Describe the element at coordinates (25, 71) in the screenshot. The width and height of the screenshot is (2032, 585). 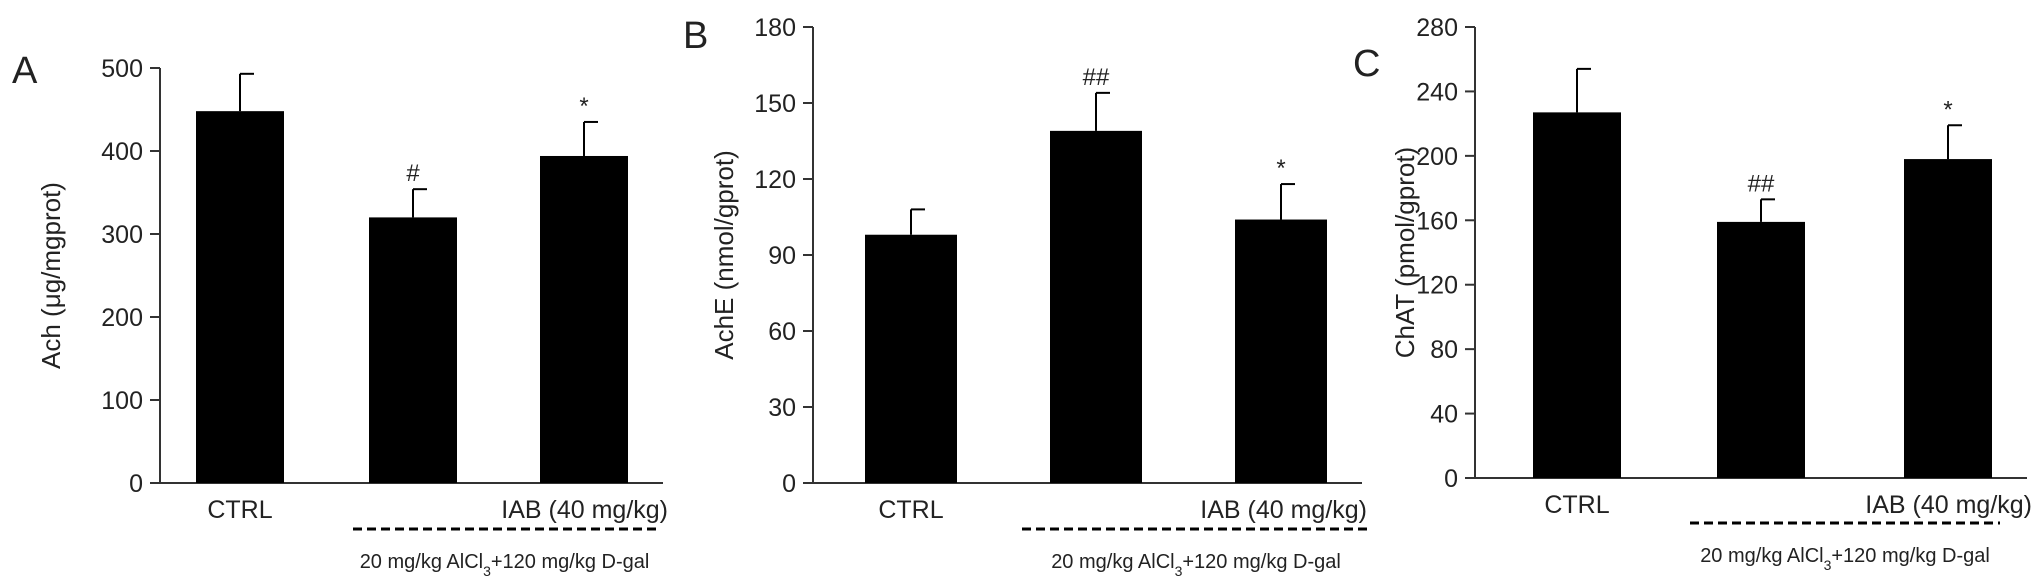
I see `panel-letter: A` at that location.